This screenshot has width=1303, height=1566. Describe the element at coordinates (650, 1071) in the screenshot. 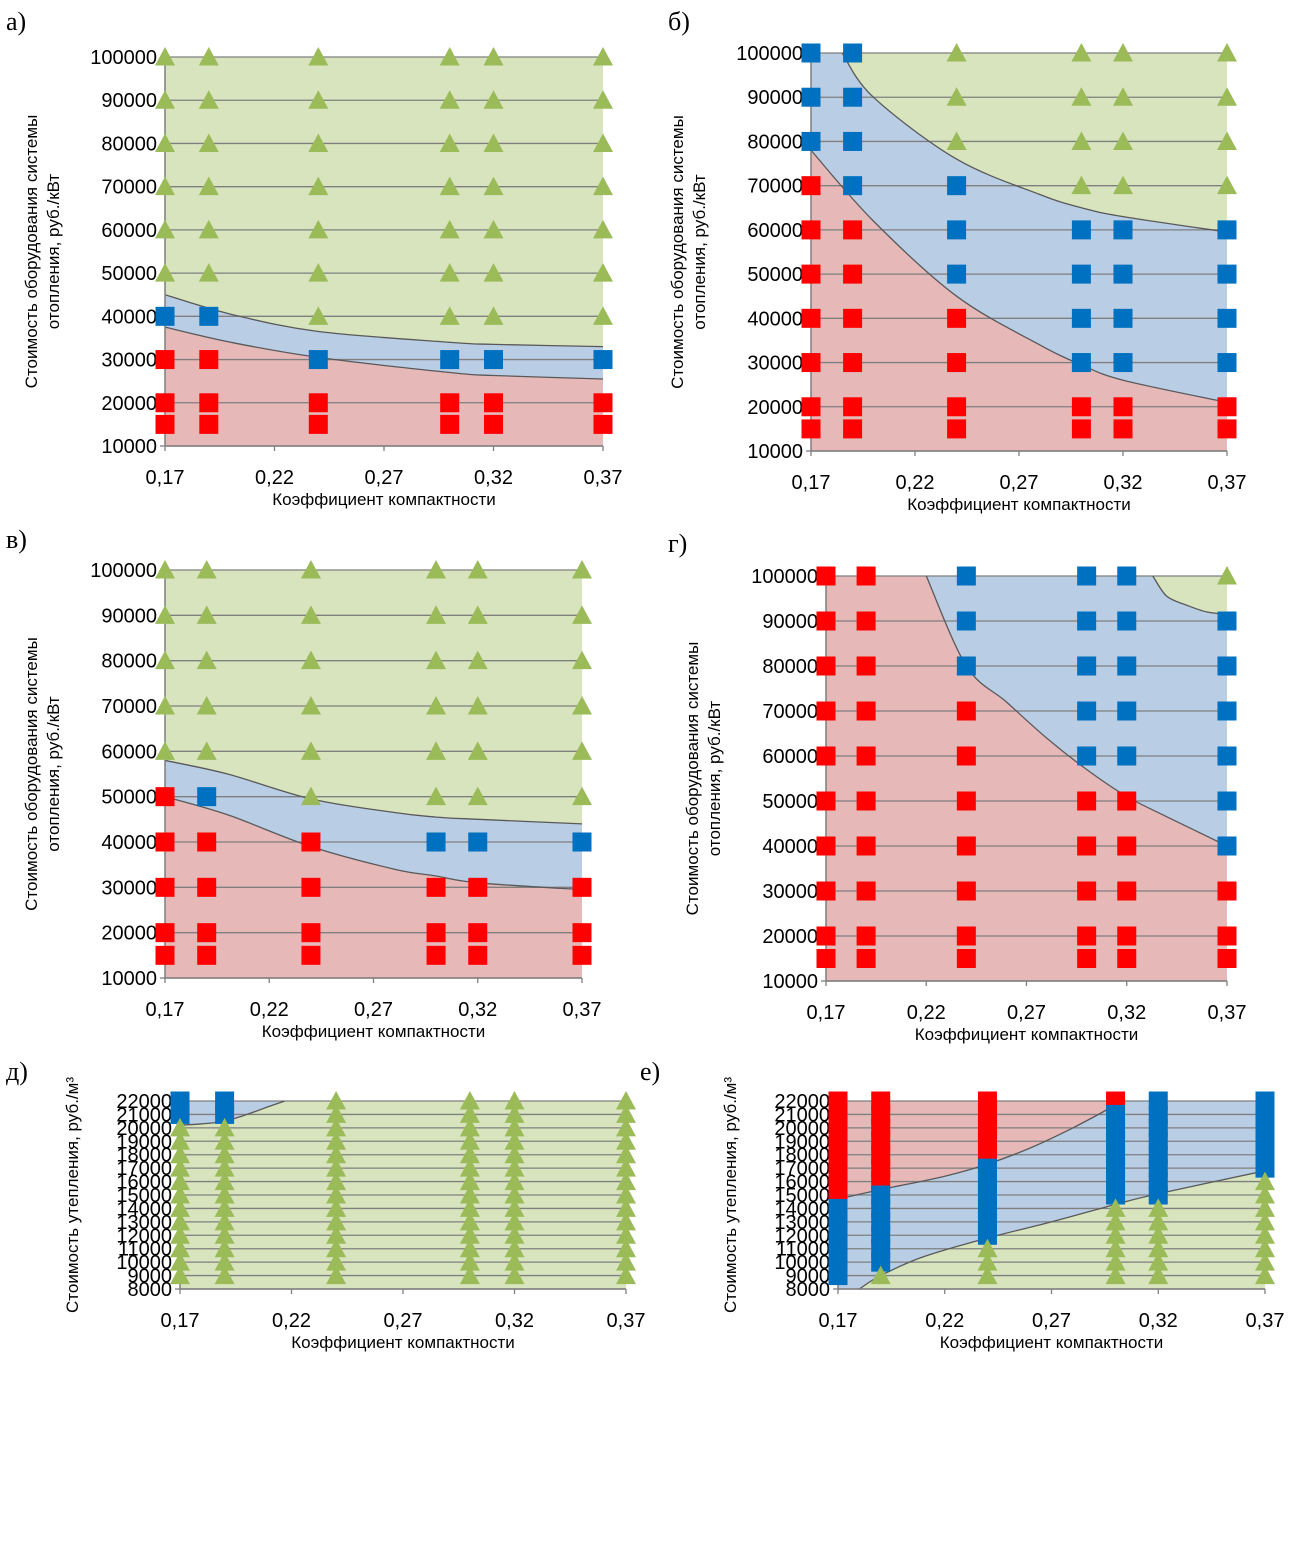

I see `panel-label: е)` at that location.